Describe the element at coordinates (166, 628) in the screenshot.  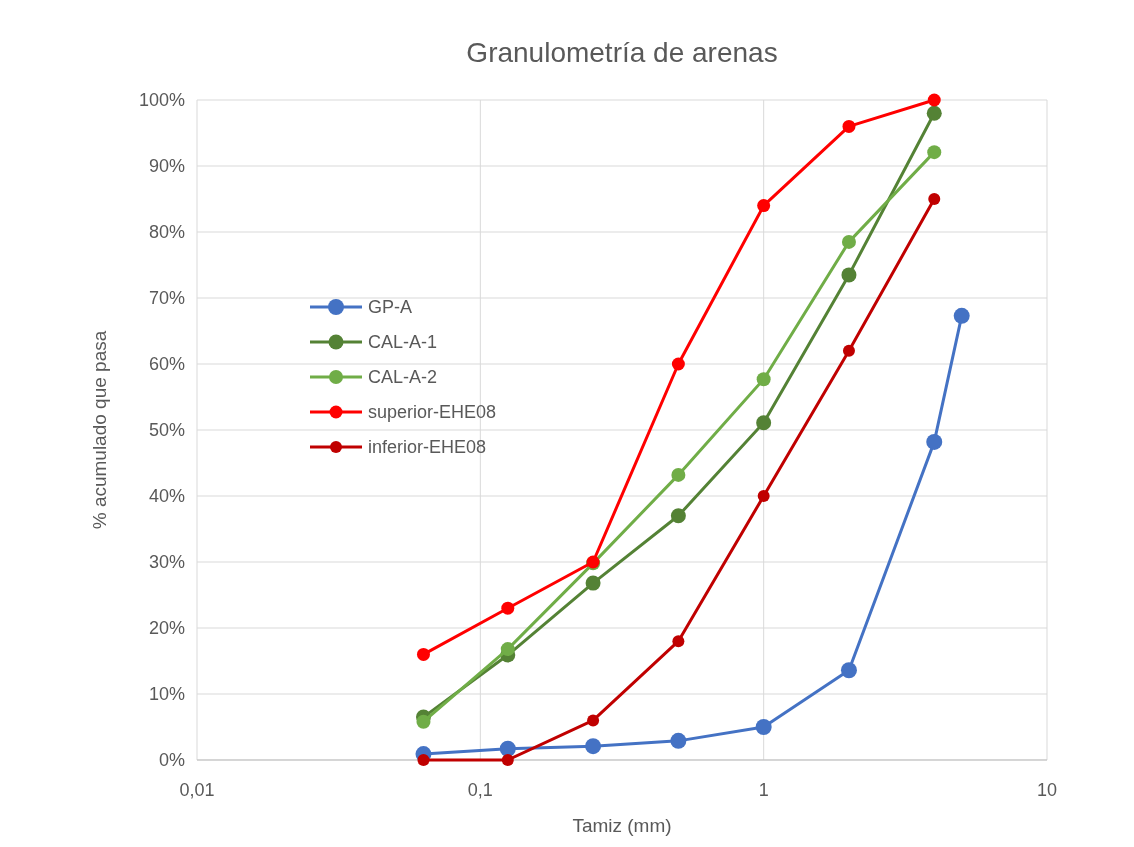
I see `y-tick-label: 20%` at that location.